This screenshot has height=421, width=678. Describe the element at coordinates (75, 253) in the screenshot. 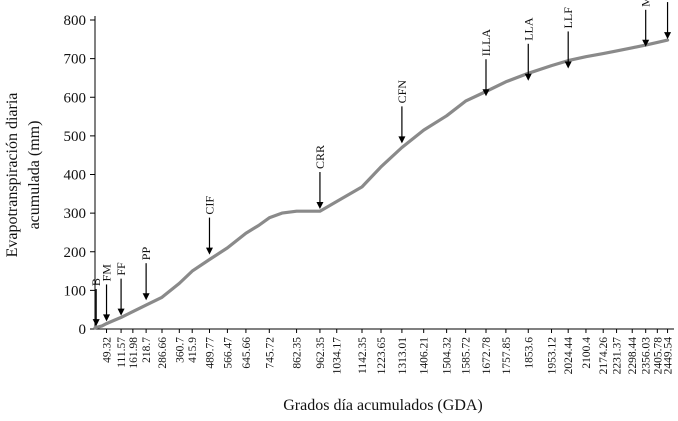

I see `y-tick-label: 200` at that location.